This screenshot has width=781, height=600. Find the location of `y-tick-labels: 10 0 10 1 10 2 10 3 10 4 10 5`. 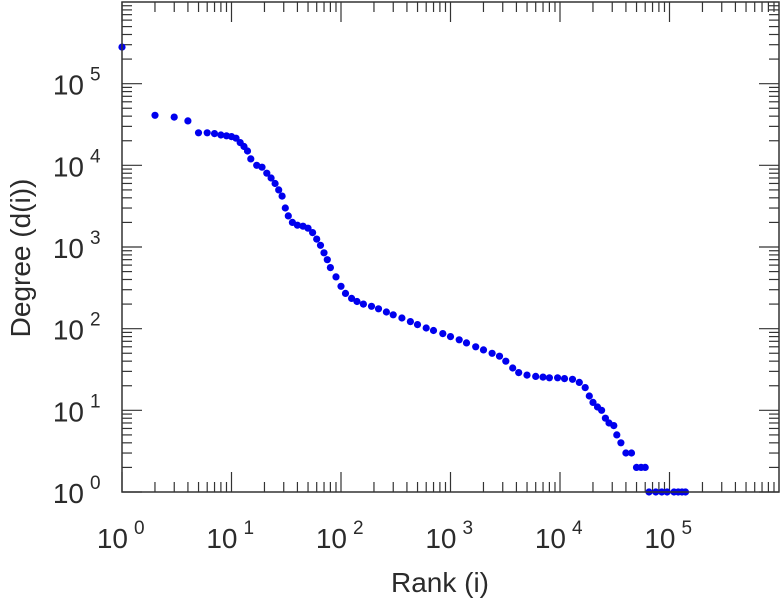

y-tick-labels: 10 0 10 1 10 2 10 3 10 4 10 5 is located at coordinates (77, 287).